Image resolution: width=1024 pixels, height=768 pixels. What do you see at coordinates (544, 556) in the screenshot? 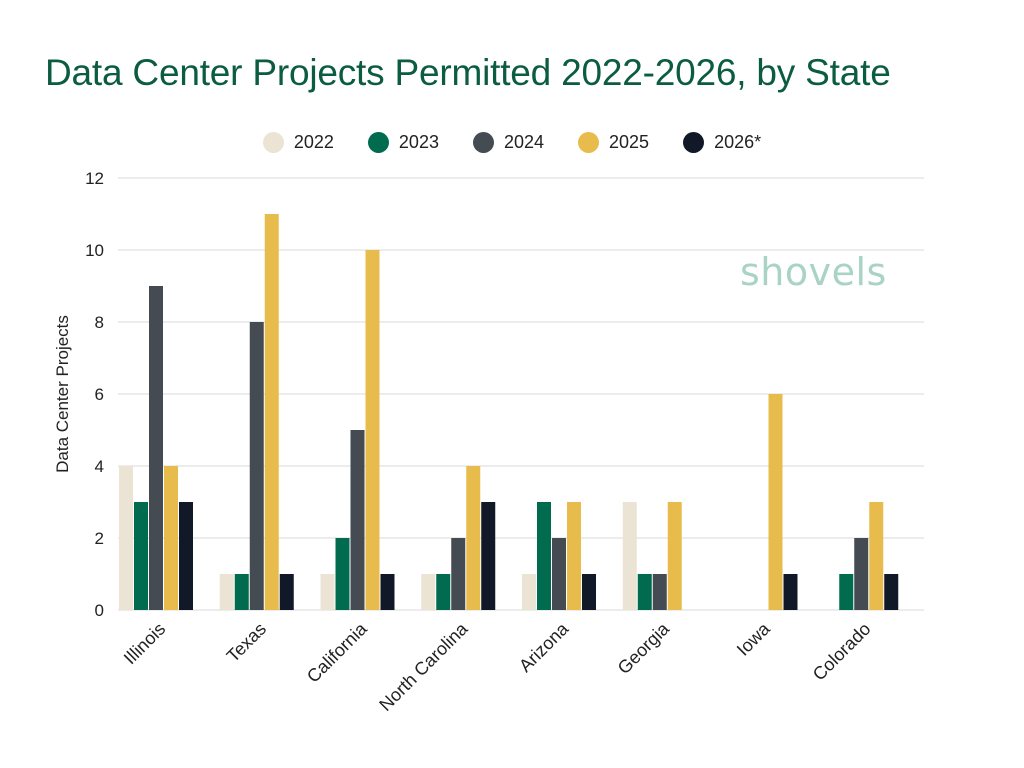
I see `bar-2023-arizona` at bounding box center [544, 556].